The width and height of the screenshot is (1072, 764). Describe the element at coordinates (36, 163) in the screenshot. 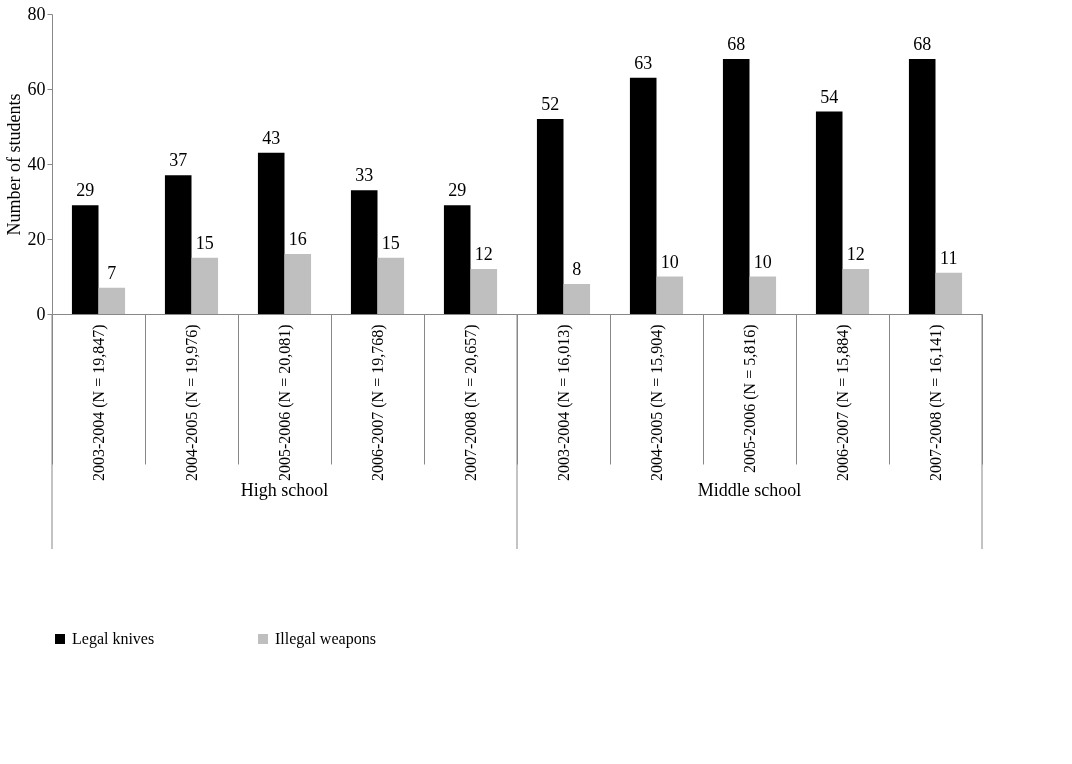

I see `y-tick-label: 40` at that location.